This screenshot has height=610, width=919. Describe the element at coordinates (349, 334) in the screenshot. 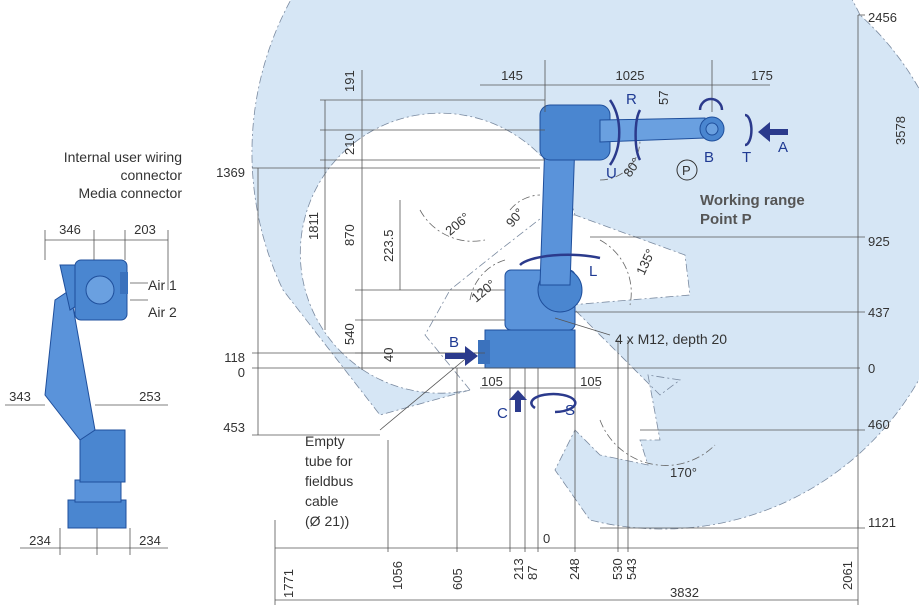

I see `dim-540: 540` at that location.